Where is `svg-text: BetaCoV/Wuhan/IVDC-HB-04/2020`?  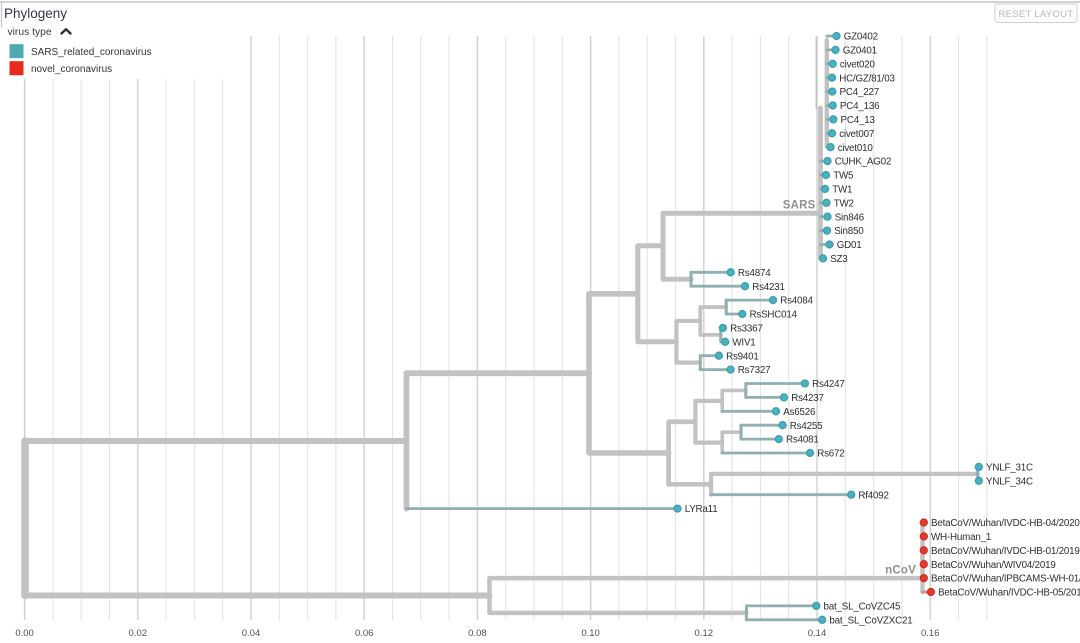
svg-text: BetaCoV/Wuhan/IVDC-HB-04/2020 is located at coordinates (1005, 523).